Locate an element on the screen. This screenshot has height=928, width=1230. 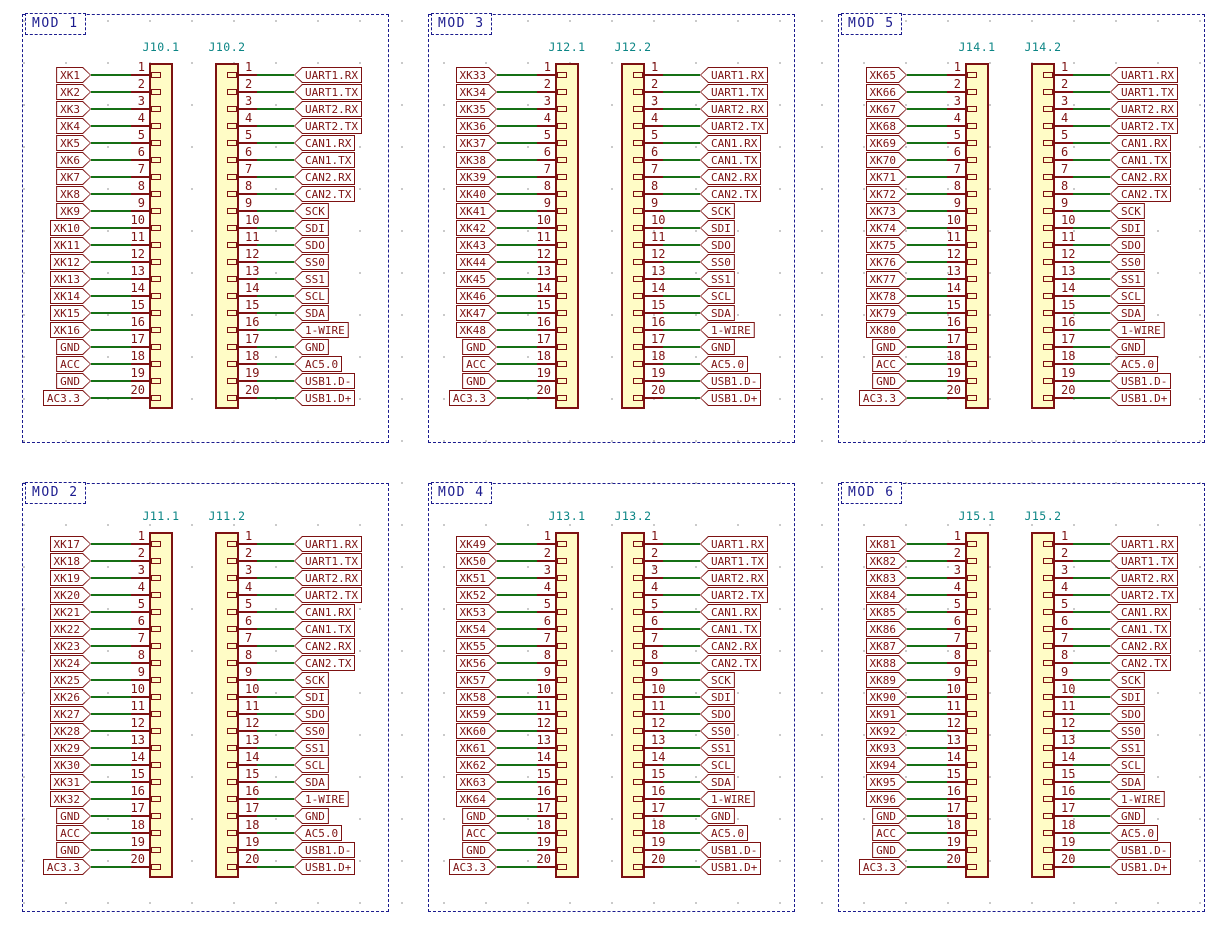
global-label: XK45 is located at coordinates (477, 279).